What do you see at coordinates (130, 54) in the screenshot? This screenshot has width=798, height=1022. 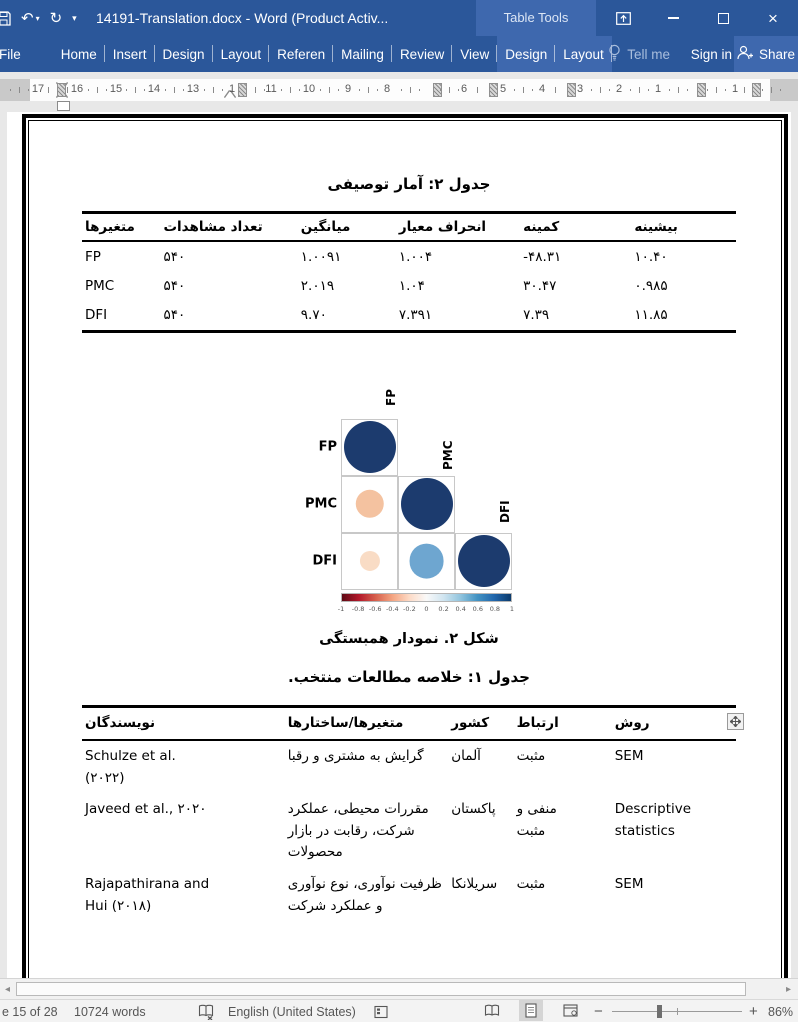 I see `tab-insert: Insert` at bounding box center [130, 54].